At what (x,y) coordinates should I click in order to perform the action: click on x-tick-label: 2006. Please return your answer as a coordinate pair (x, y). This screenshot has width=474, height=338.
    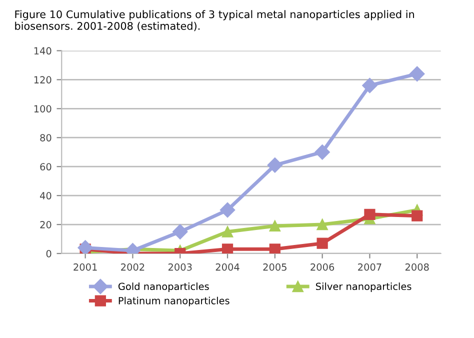
    Looking at the image, I should click on (322, 267).